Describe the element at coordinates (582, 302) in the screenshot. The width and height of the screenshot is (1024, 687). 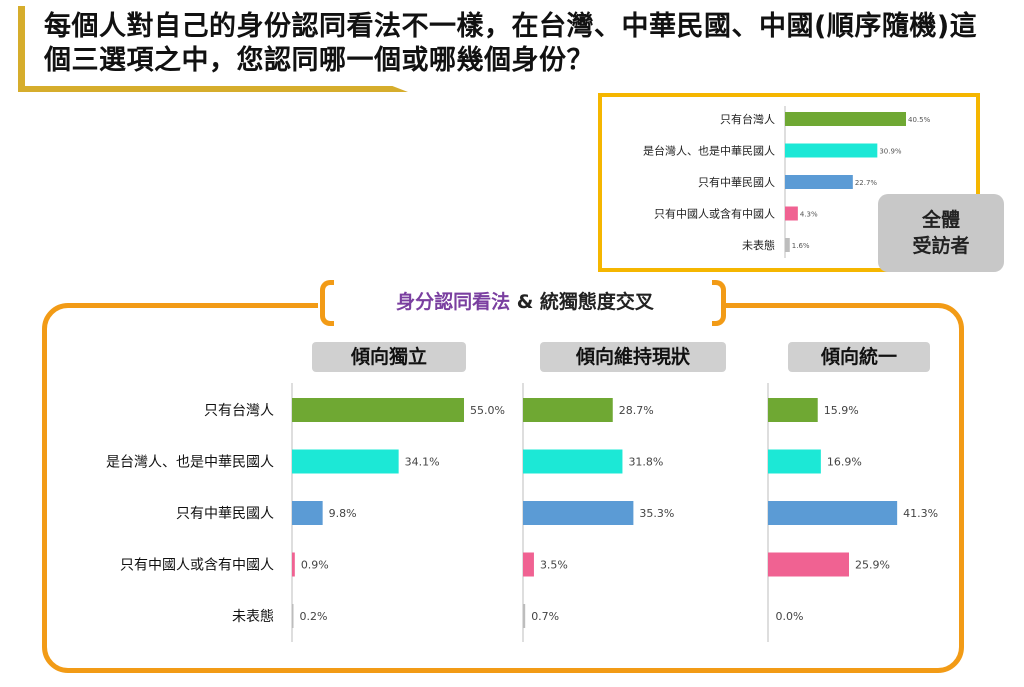
I see `section-title-part2: & 統獨態度交叉` at that location.